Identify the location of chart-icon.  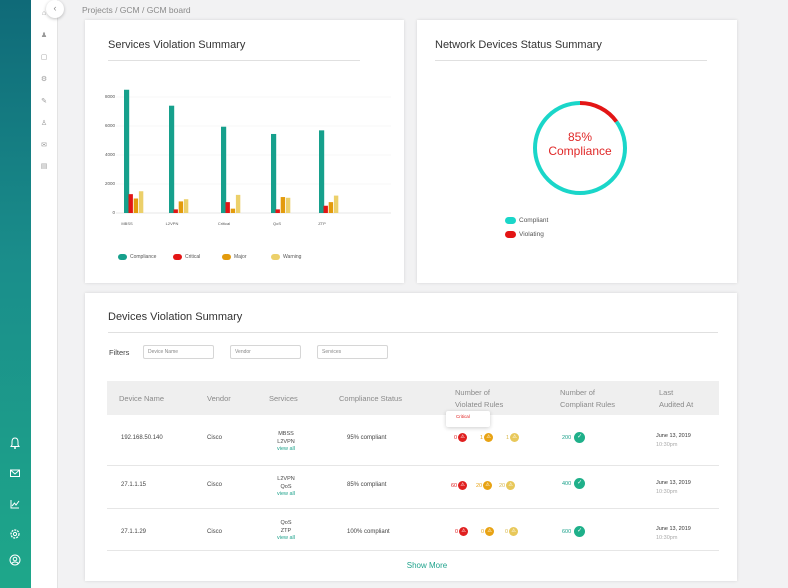
(15, 504).